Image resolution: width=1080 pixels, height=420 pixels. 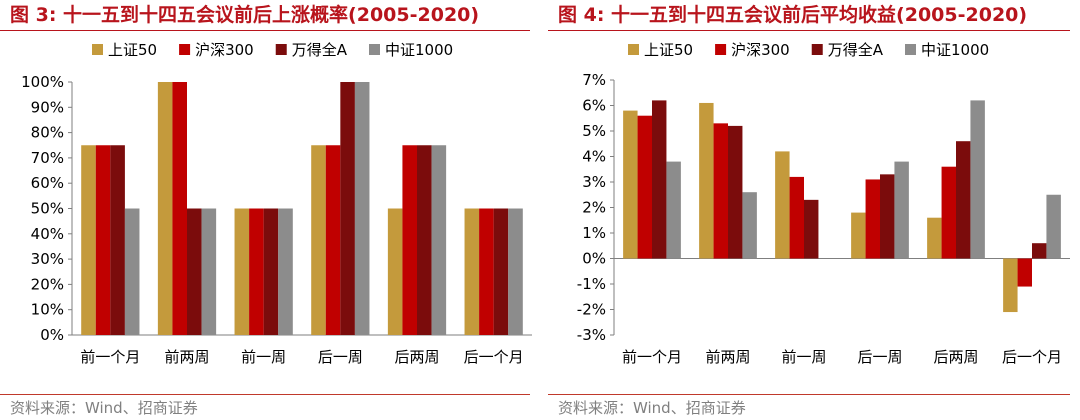 What do you see at coordinates (594, 157) in the screenshot?
I see `y-tick-label: 4%` at bounding box center [594, 157].